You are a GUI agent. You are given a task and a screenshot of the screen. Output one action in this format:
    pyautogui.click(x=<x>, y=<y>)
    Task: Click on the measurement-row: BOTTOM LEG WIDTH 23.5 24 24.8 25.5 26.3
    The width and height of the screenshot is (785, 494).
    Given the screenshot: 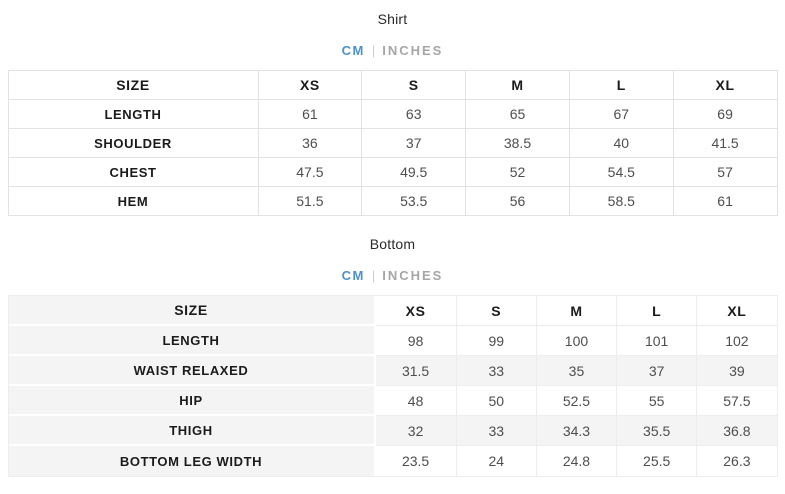 What is the action you would take?
    pyautogui.click(x=392, y=461)
    